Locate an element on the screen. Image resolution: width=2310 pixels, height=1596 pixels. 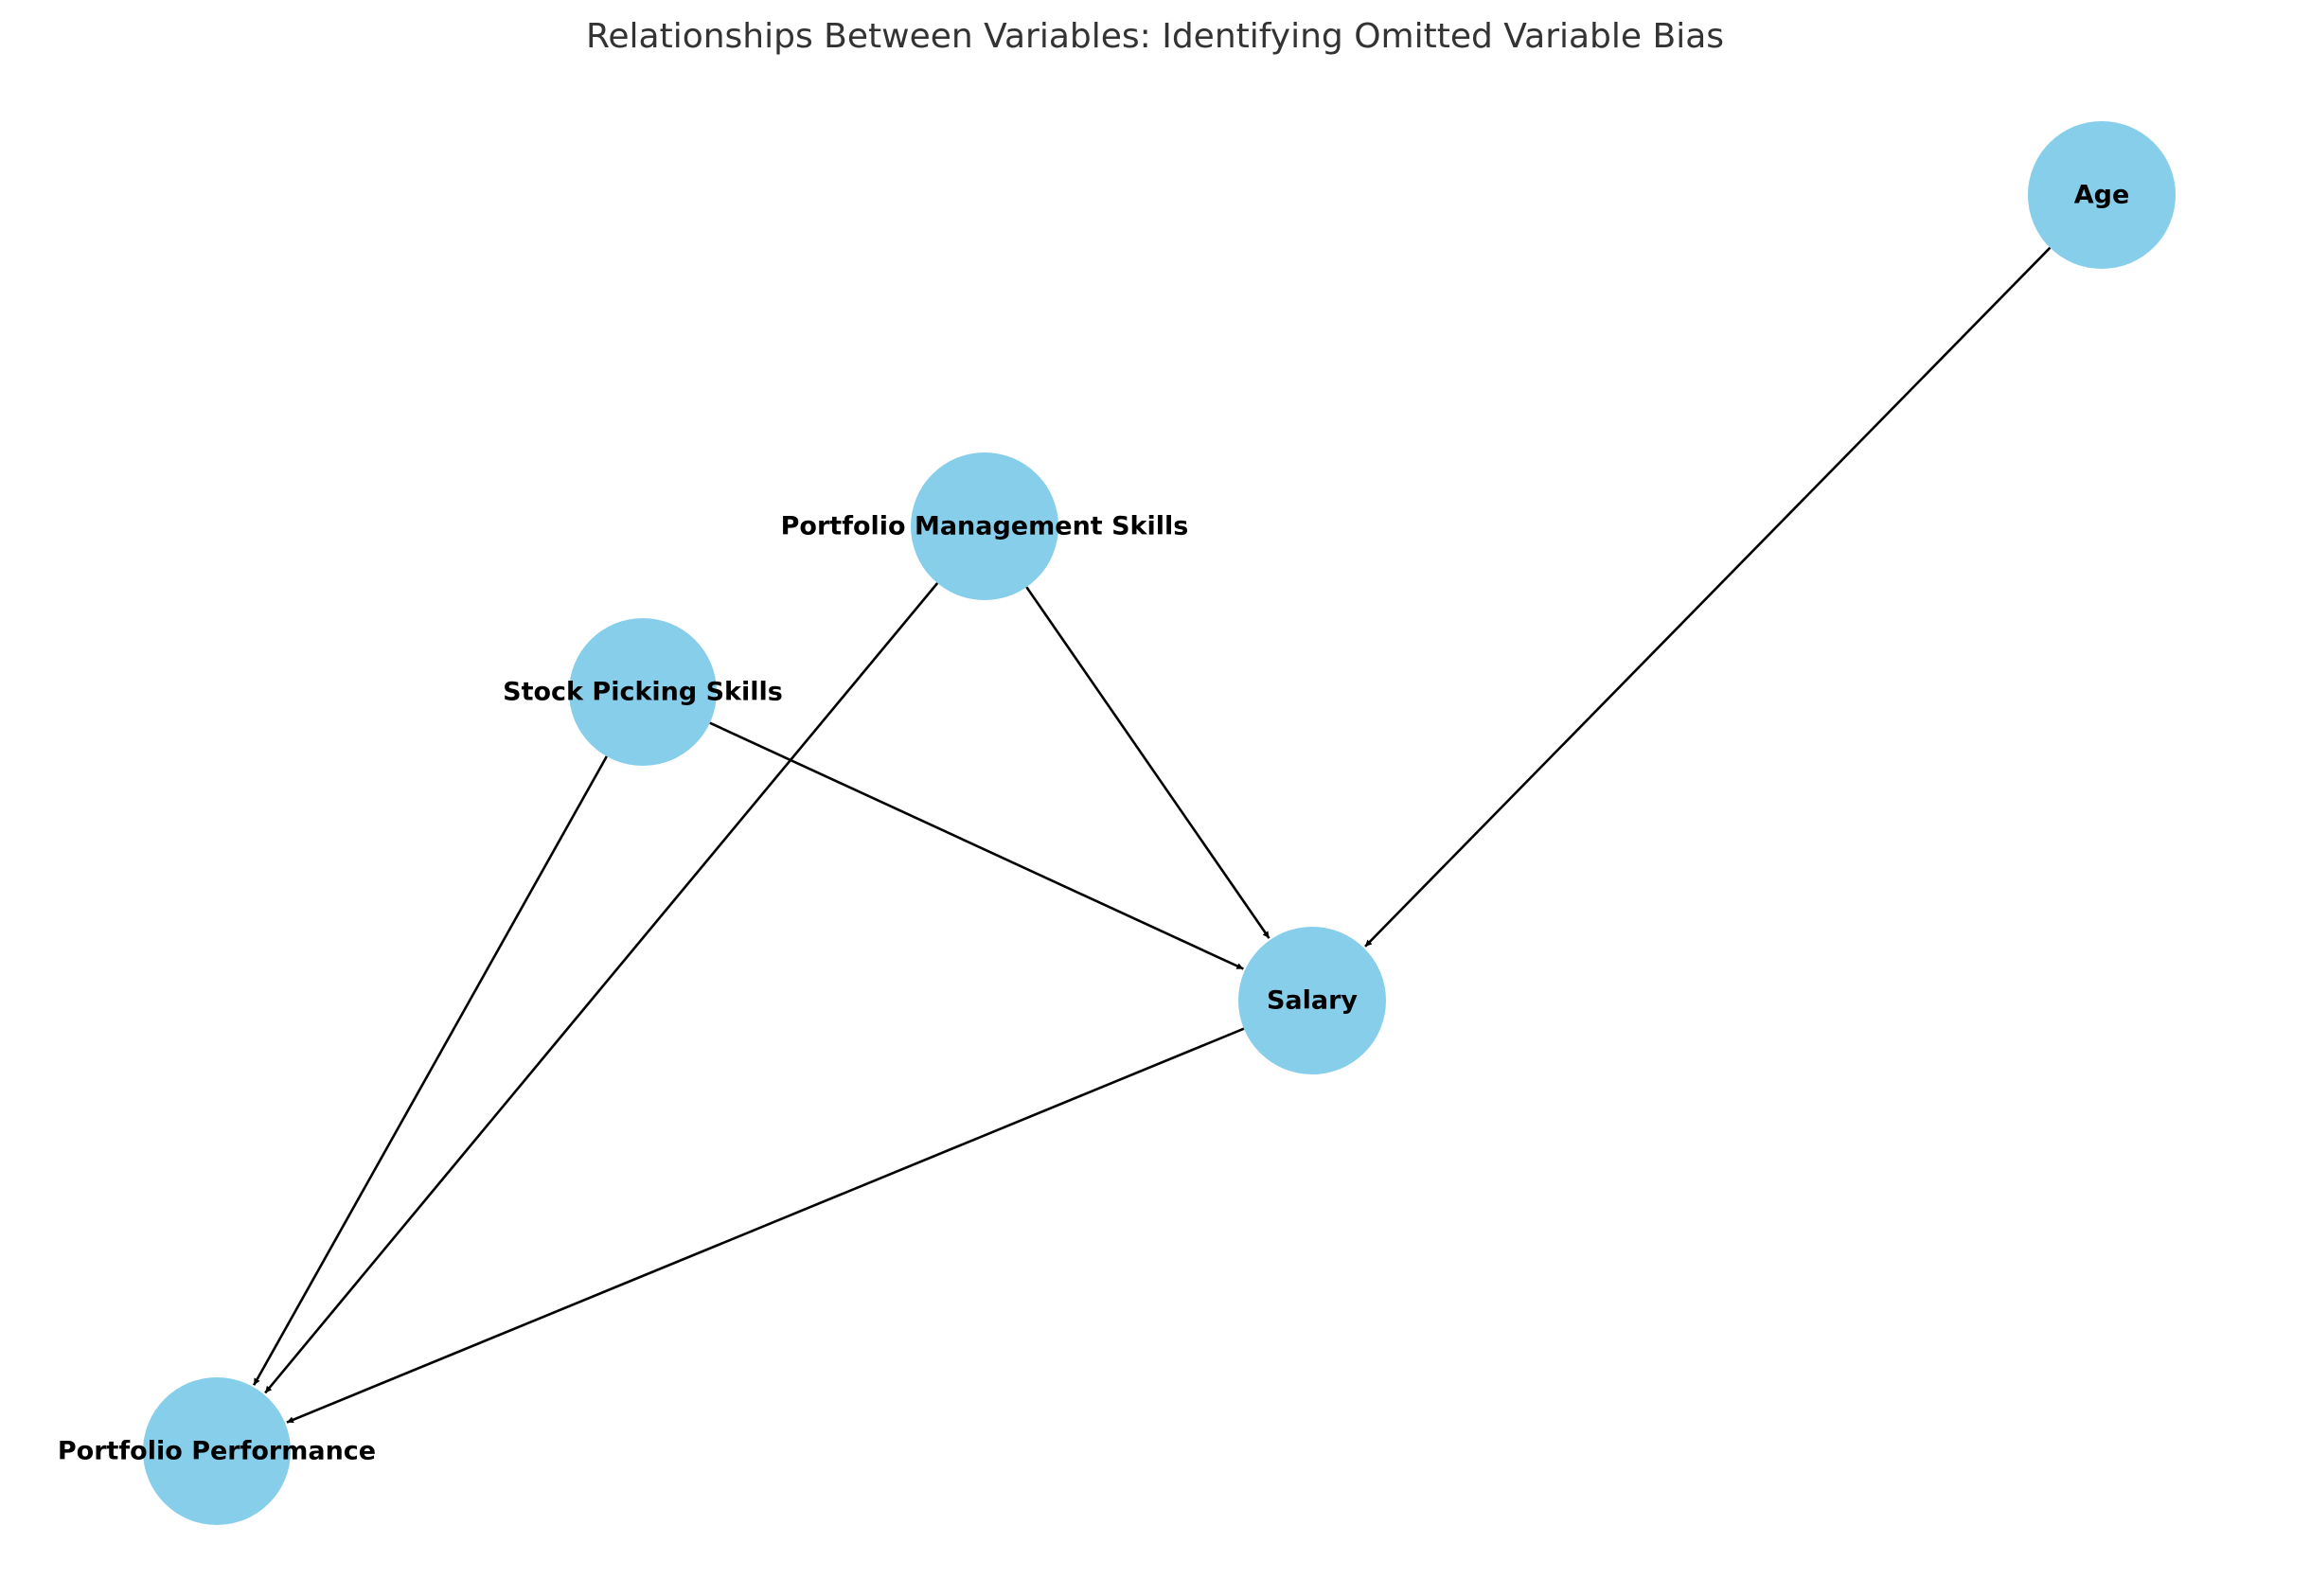
edge-sp_skills-to-salary is located at coordinates (976, 845).